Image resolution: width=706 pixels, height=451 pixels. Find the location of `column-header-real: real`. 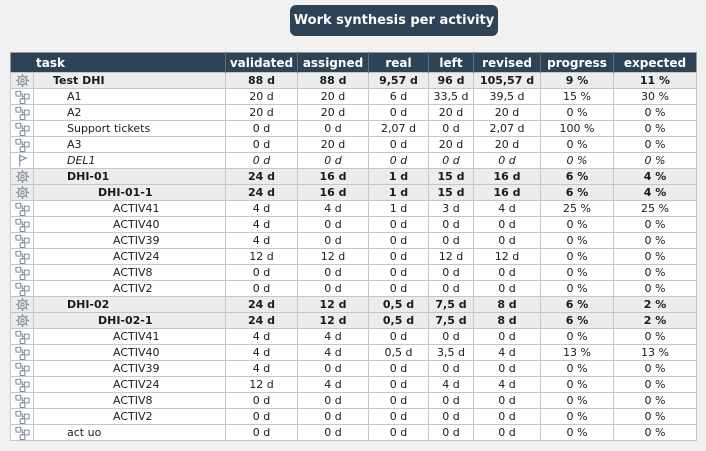

column-header-real: real is located at coordinates (398, 62).